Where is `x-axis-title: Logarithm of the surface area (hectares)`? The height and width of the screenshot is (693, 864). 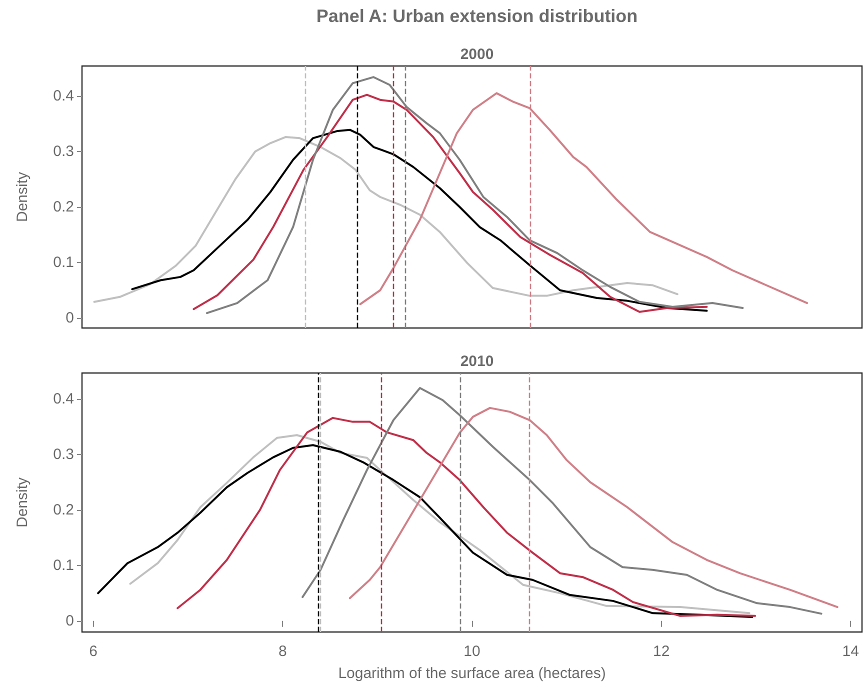 x-axis-title: Logarithm of the surface area (hectares) is located at coordinates (472, 673).